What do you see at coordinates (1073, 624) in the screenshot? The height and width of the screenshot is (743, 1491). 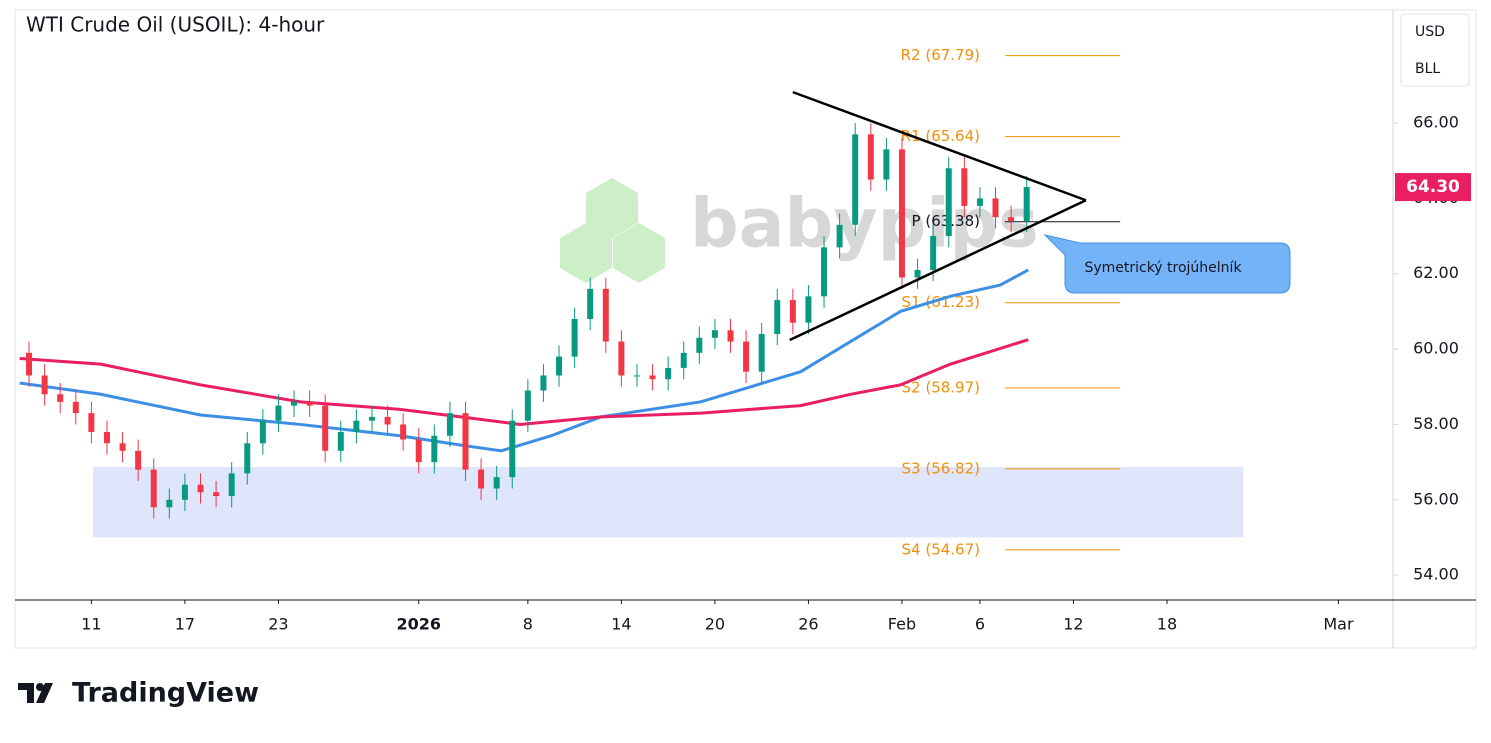 I see `x-tick-label: 12` at bounding box center [1073, 624].